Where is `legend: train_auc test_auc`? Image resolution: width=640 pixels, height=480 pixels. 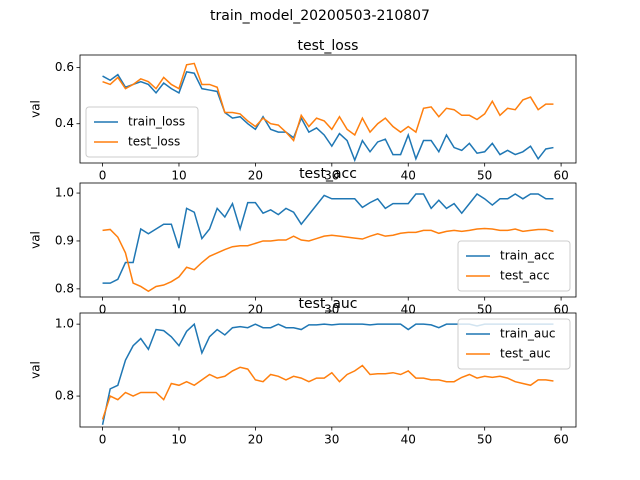 legend: train_auc test_auc is located at coordinates (514, 344).